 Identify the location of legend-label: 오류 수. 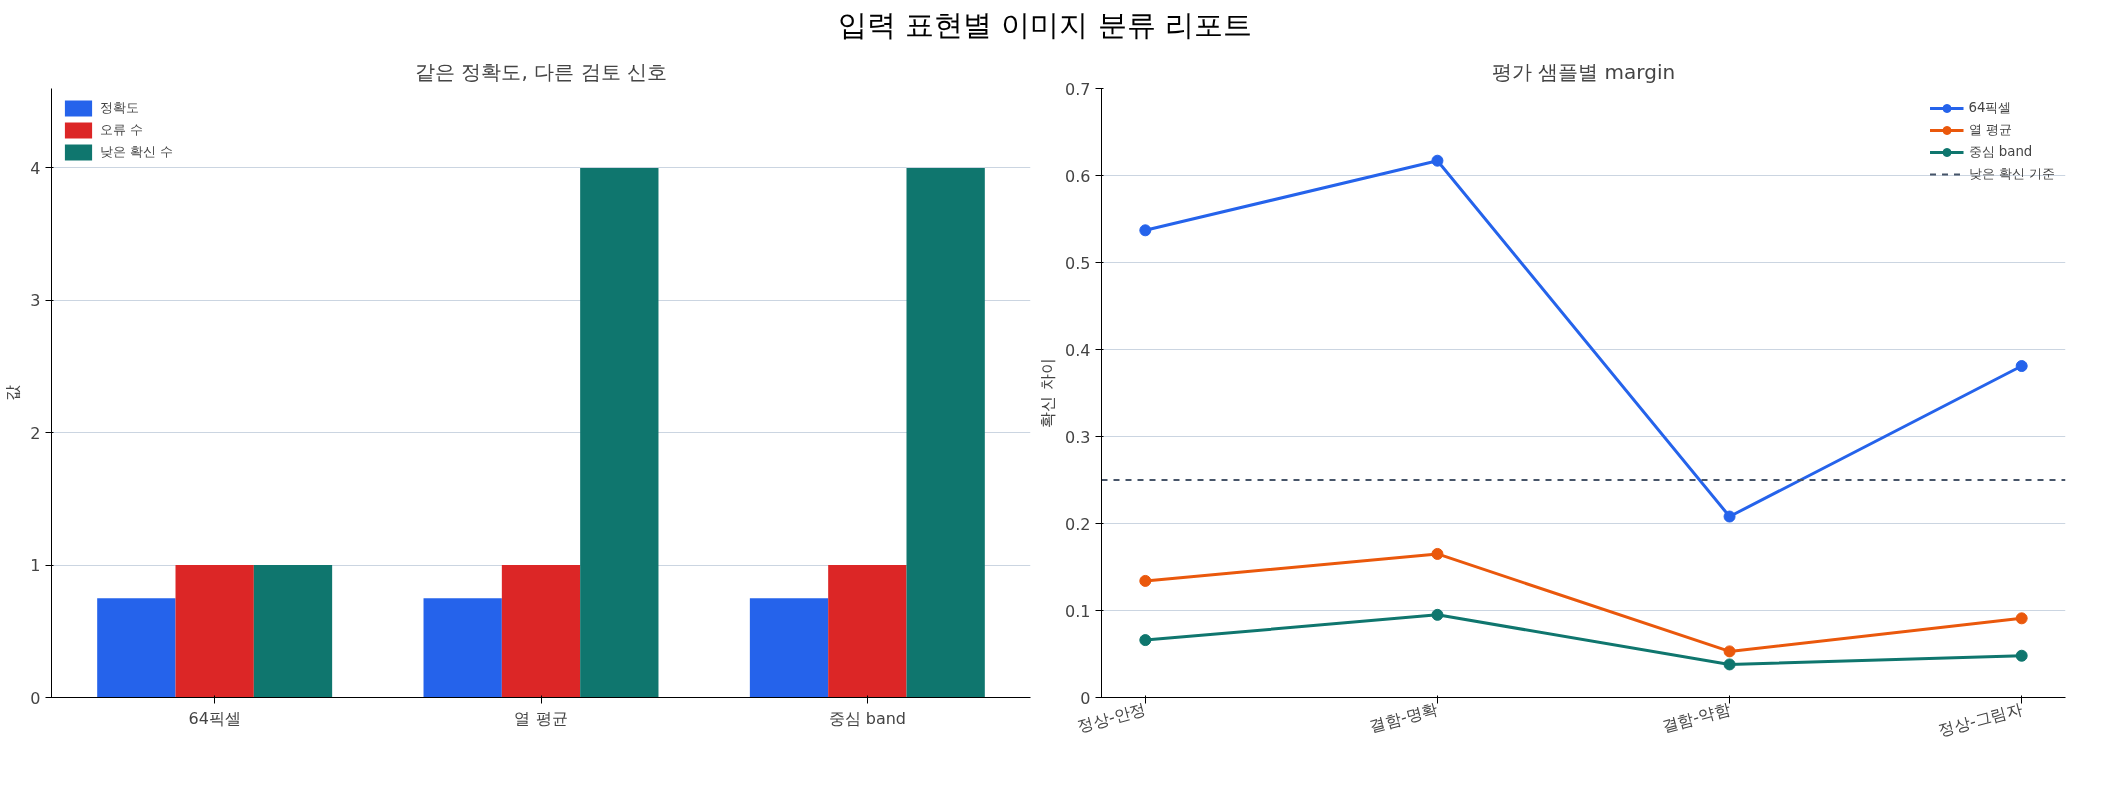
(122, 129).